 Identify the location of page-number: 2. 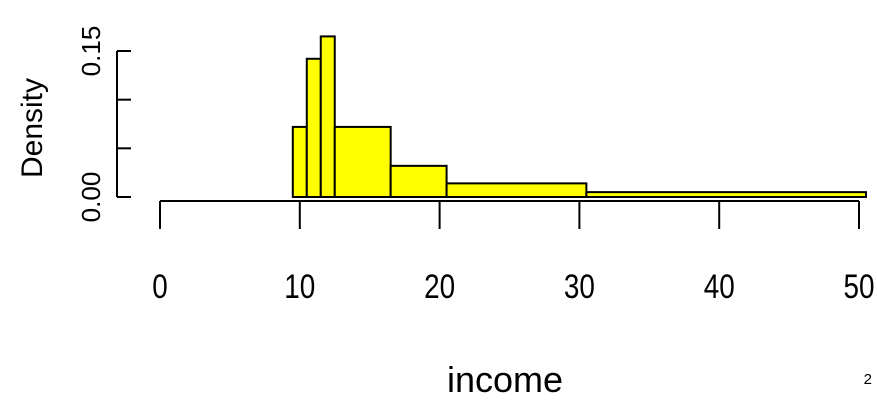
(868, 379).